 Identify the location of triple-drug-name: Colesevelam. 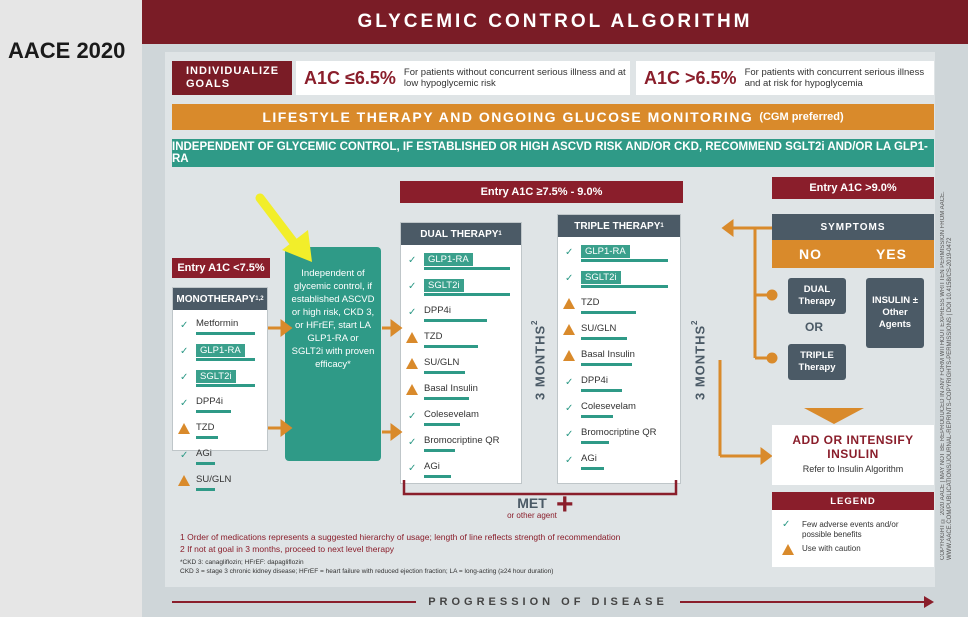
(608, 406).